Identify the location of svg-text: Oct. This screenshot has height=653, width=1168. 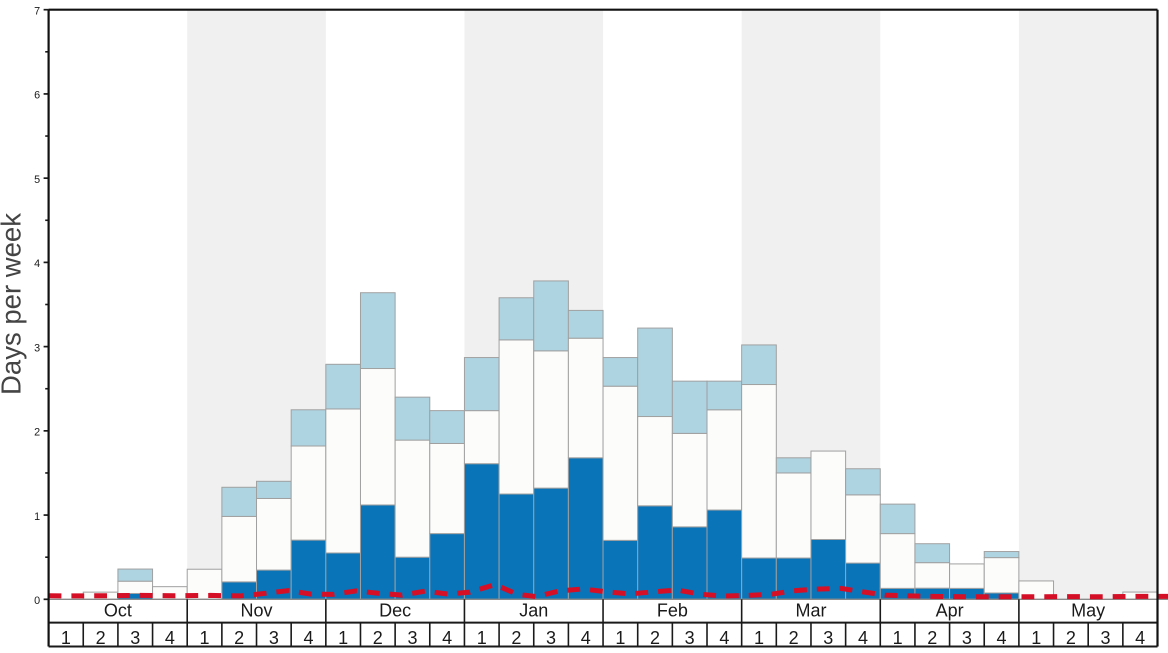
(118, 611).